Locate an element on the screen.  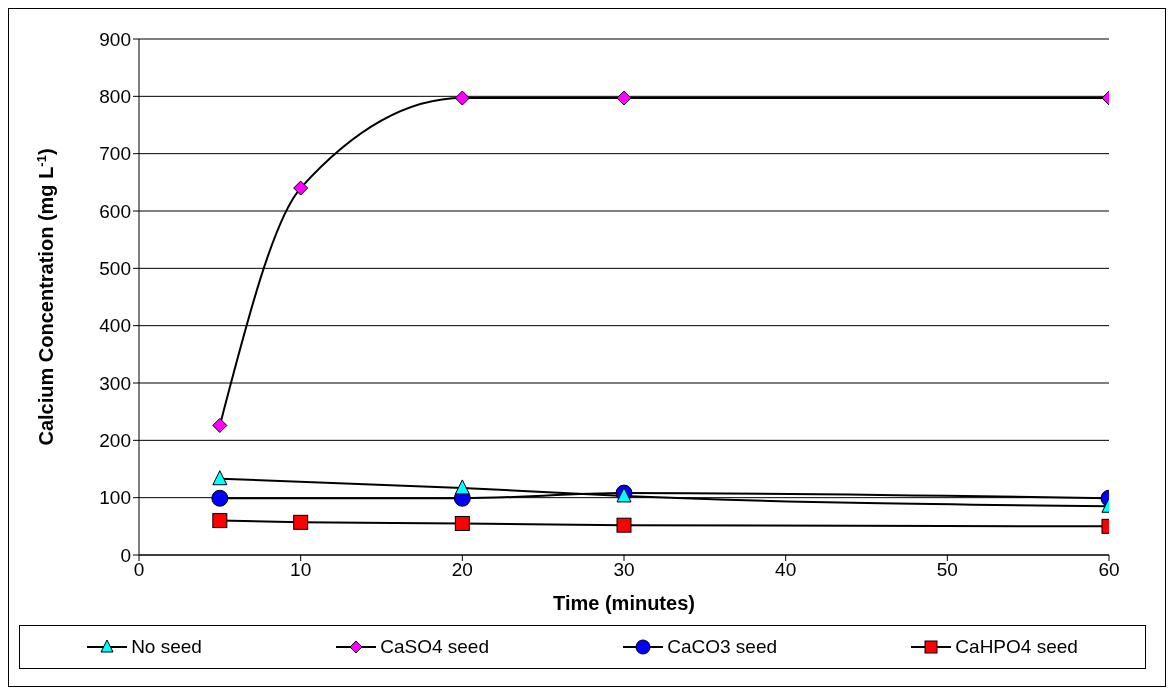
legend-label: CaHPO4 seed is located at coordinates (1016, 647).